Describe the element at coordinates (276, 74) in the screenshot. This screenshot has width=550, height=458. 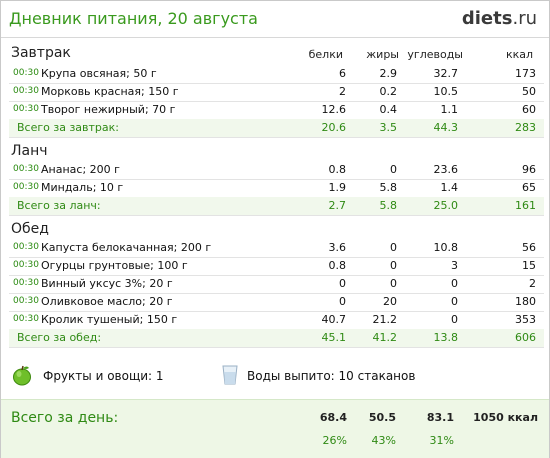
I see `table-row: 00:30 Крупа овсяная; 50 г 6 2.9 32.7 173` at that location.